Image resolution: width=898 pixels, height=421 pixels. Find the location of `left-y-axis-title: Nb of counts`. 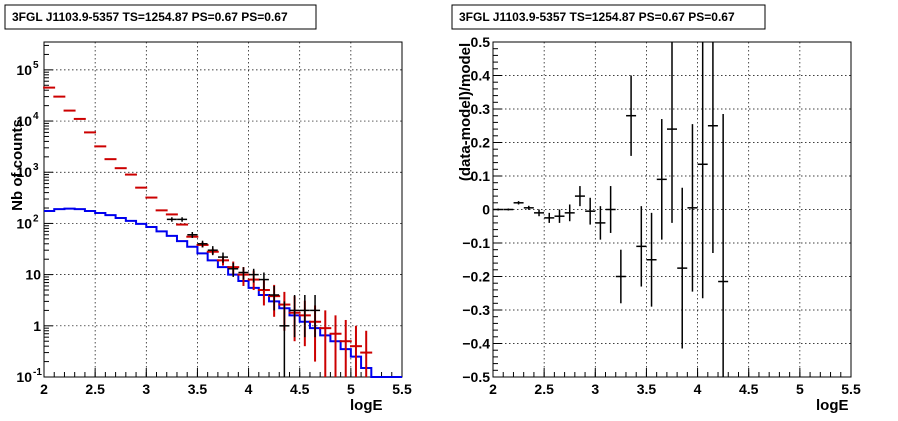

left-y-axis-title: Nb of counts is located at coordinates (17, 165).